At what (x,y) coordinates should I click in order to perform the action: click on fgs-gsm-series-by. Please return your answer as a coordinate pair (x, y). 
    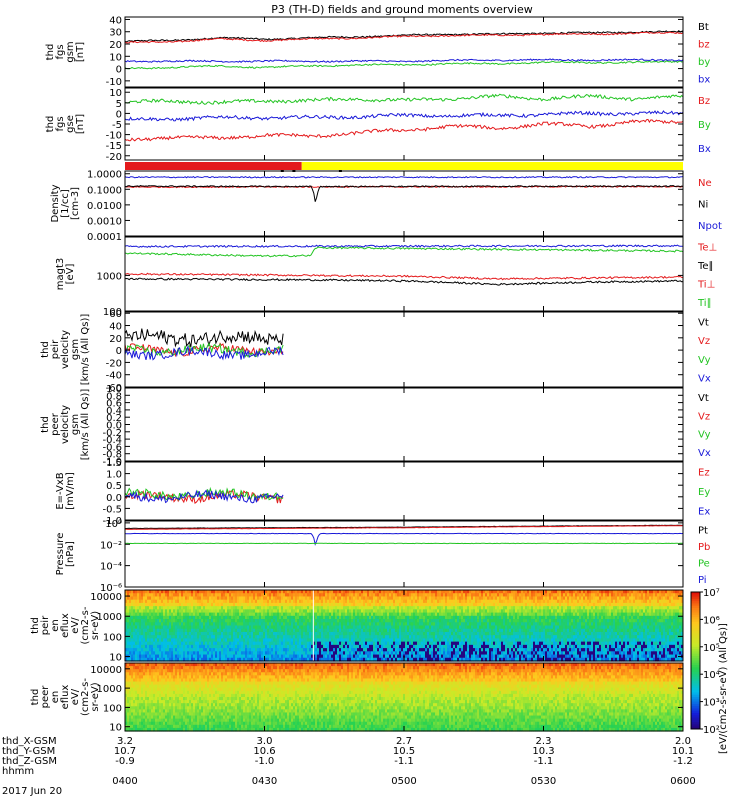
    Looking at the image, I should click on (404, 65).